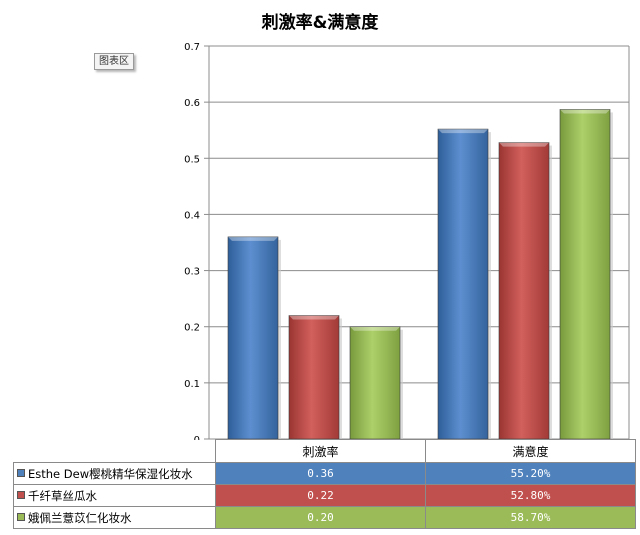  What do you see at coordinates (192, 159) in the screenshot?
I see `y-tick-label: 0.5` at bounding box center [192, 159].